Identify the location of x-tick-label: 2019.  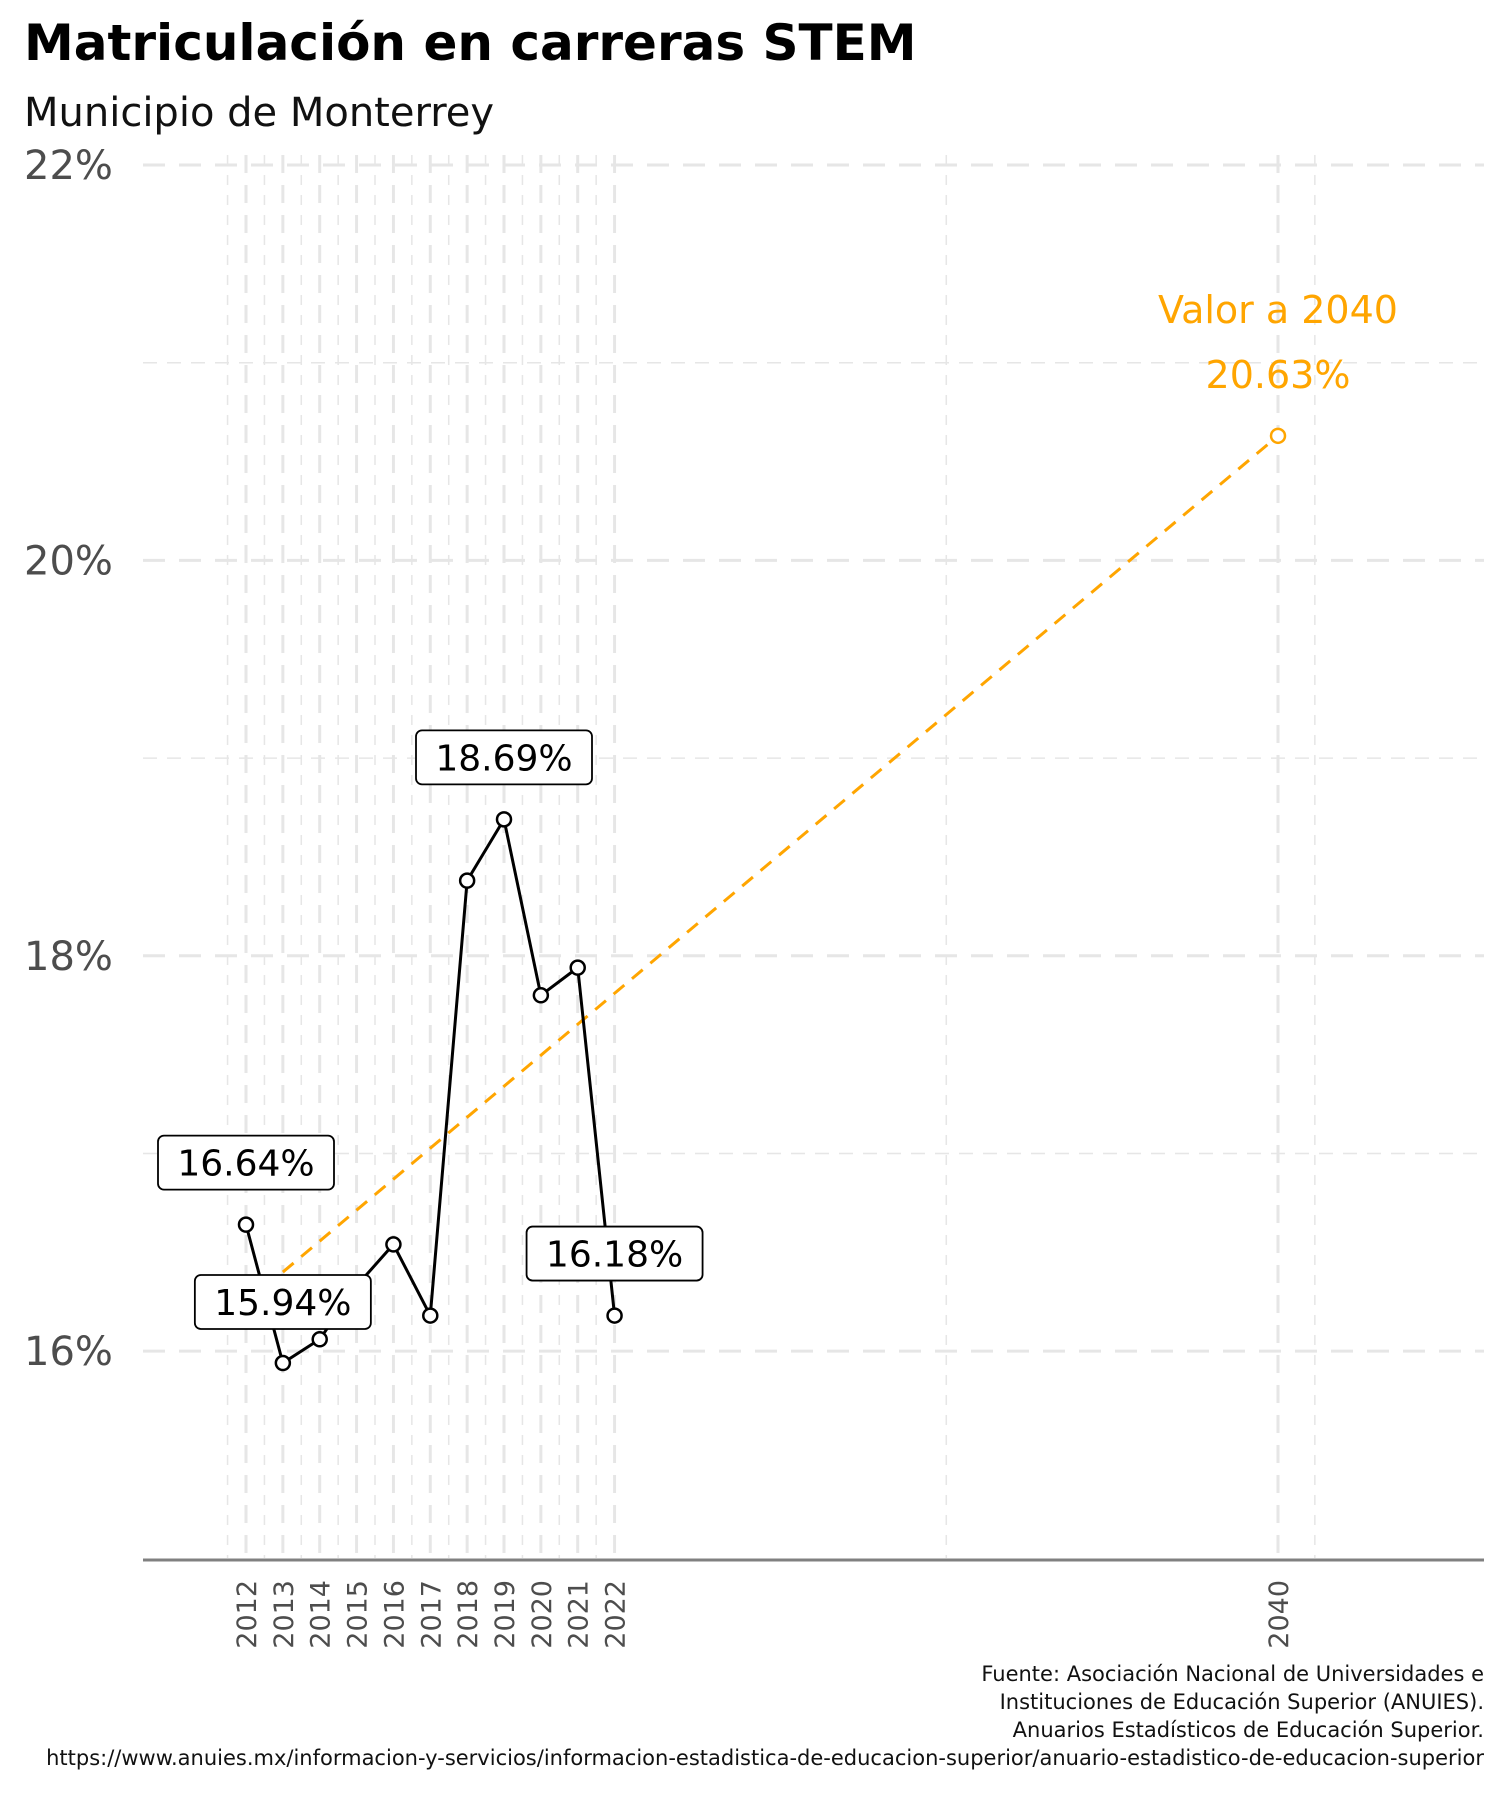
(505, 1614).